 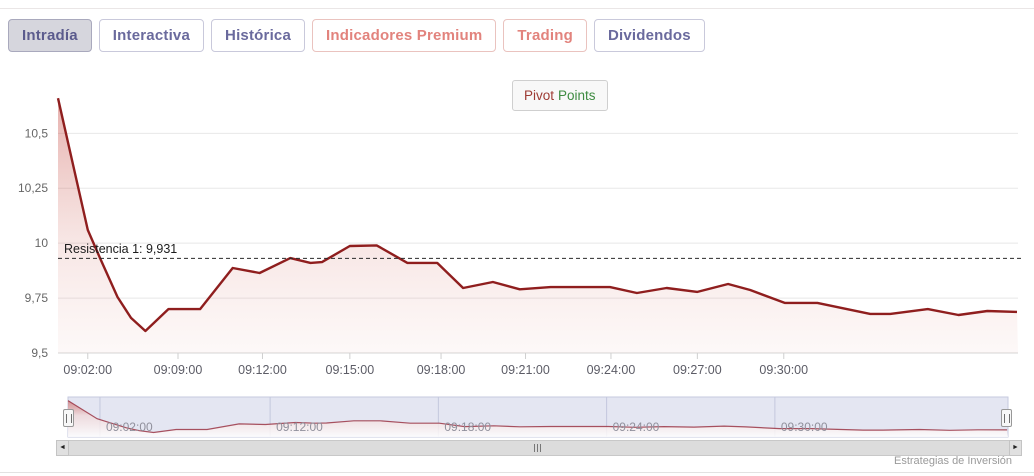 I want to click on y-axis-label: 10, so click(x=42, y=243).